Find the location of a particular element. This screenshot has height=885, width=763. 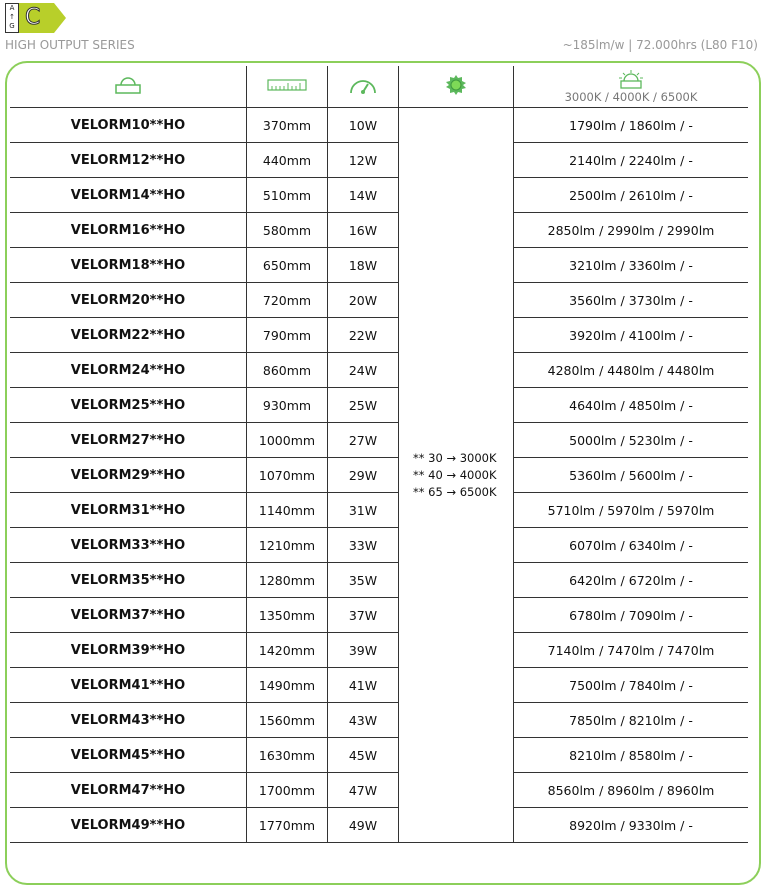

model-cell: VELORM12**HO is located at coordinates (128, 160).